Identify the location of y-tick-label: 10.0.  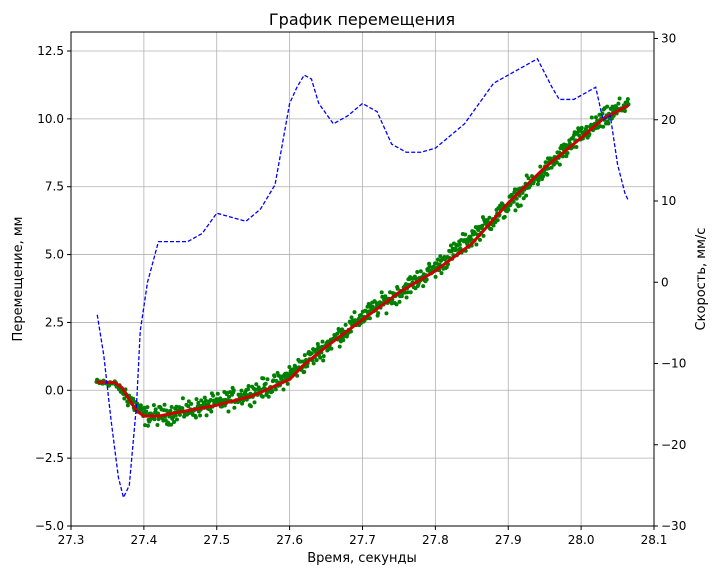
(50, 119).